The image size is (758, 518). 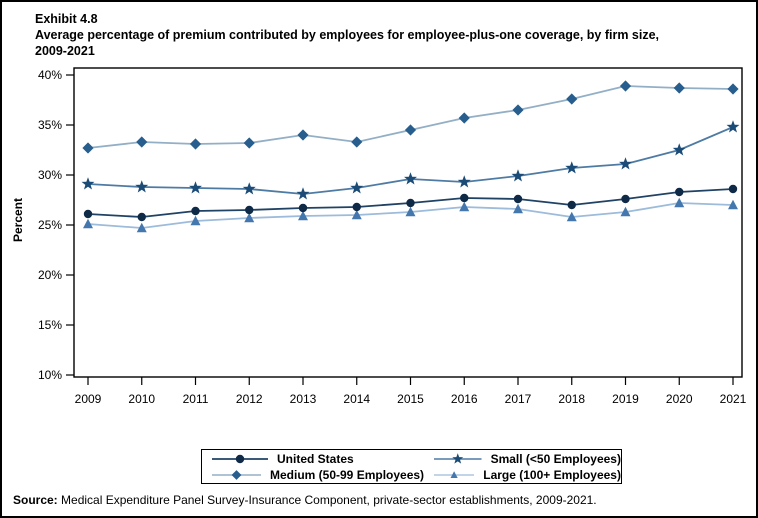 I want to click on x-axis-tick-label: 2012, so click(x=249, y=399).